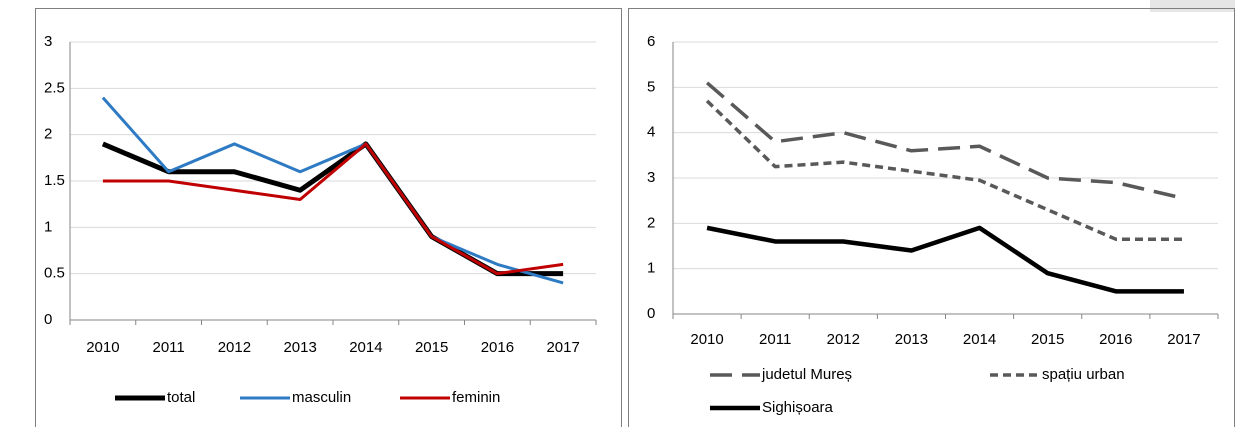 The height and width of the screenshot is (427, 1235). I want to click on legend-label: spațiu urban, so click(1083, 374).